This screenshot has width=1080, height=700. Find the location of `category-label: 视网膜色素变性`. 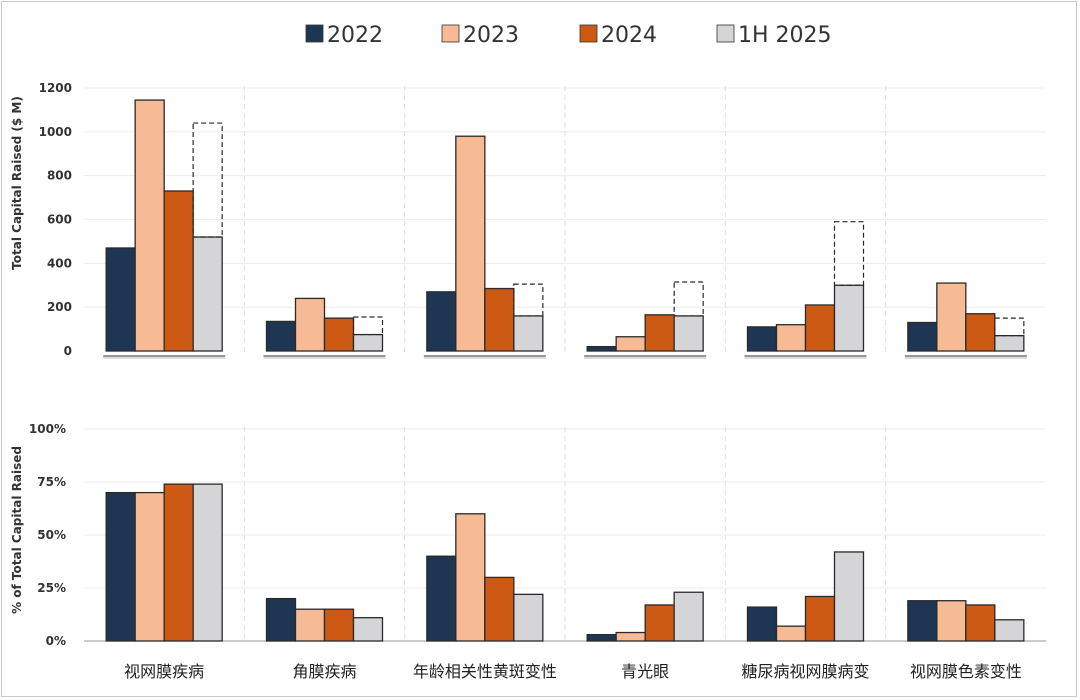

category-label: 视网膜色素变性 is located at coordinates (966, 671).